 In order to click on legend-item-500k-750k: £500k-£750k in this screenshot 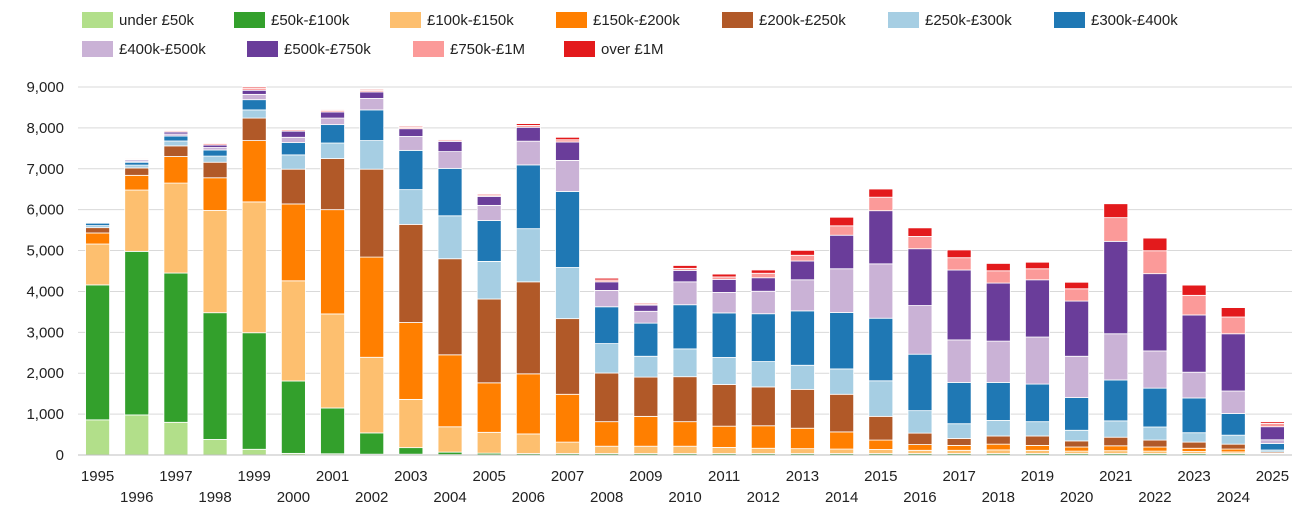, I will do `click(309, 49)`.